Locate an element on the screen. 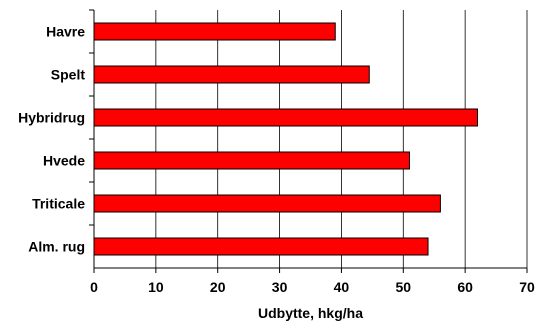 The height and width of the screenshot is (329, 540). bar-hybridrug is located at coordinates (286, 117).